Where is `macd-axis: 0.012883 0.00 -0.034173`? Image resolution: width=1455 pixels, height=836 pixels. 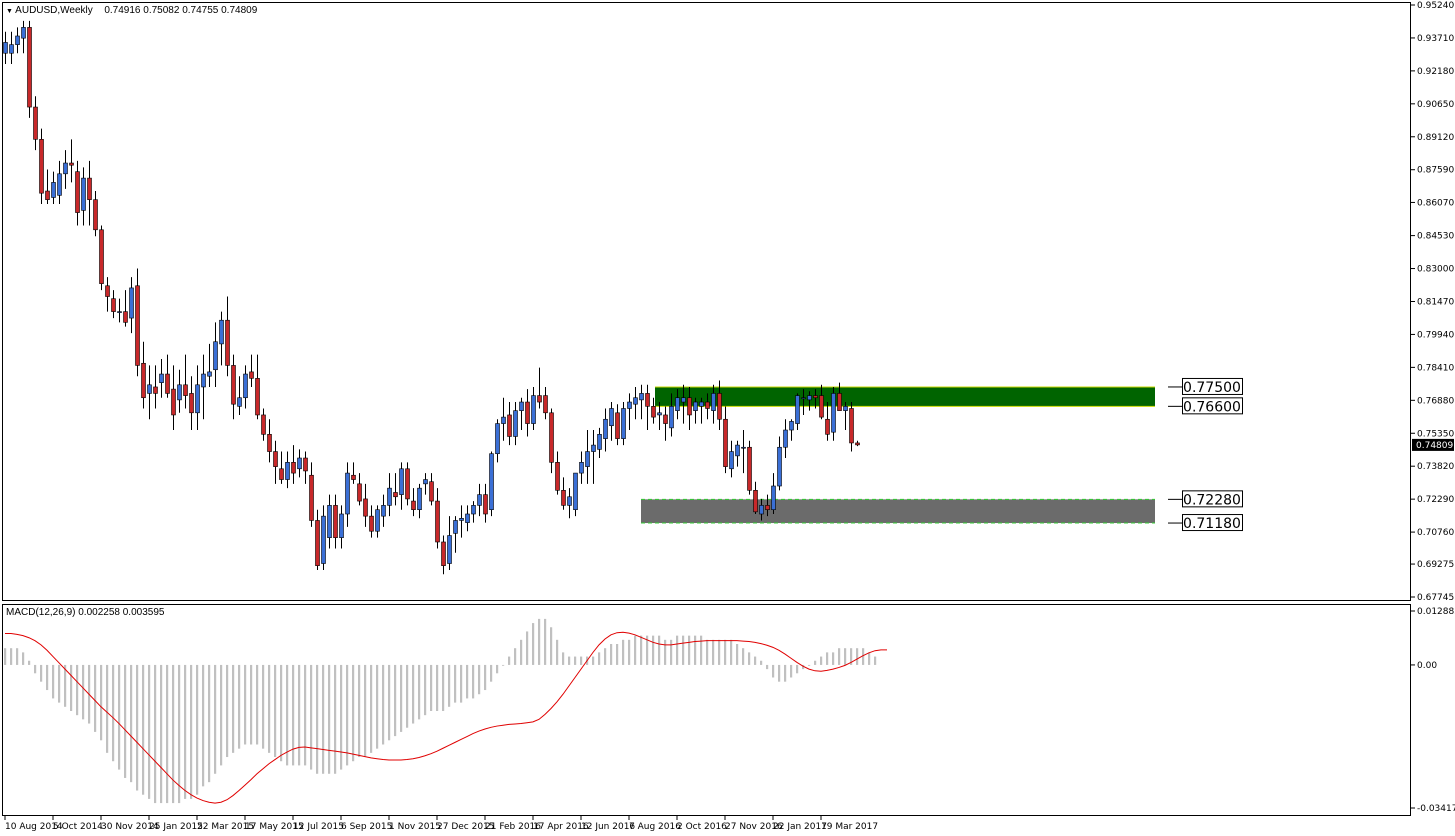 macd-axis: 0.012883 0.00 -0.034173 is located at coordinates (1433, 710).